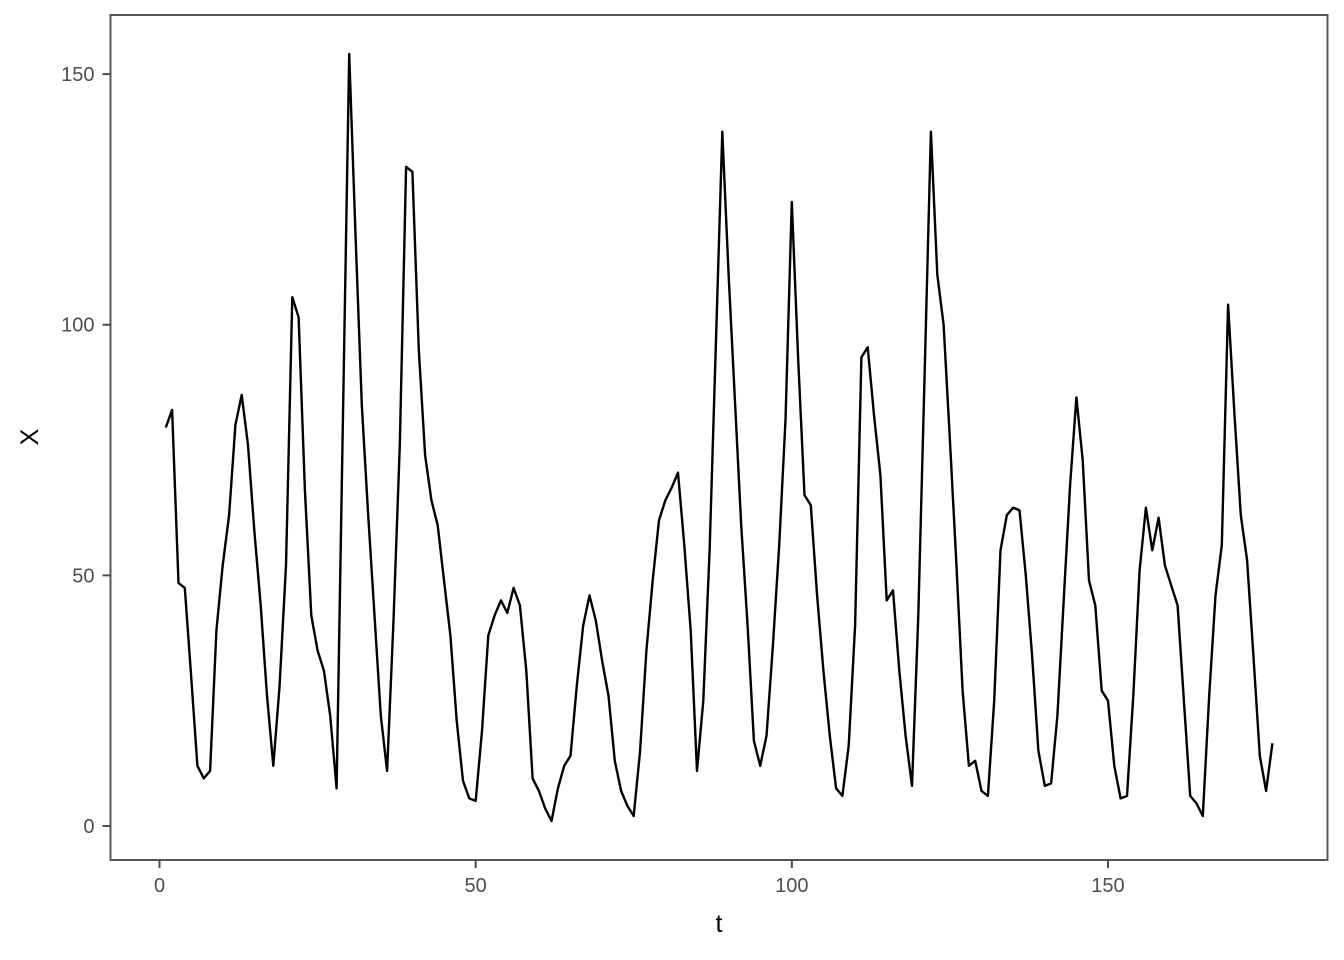  What do you see at coordinates (83, 576) in the screenshot?
I see `y-tick-label: 50` at bounding box center [83, 576].